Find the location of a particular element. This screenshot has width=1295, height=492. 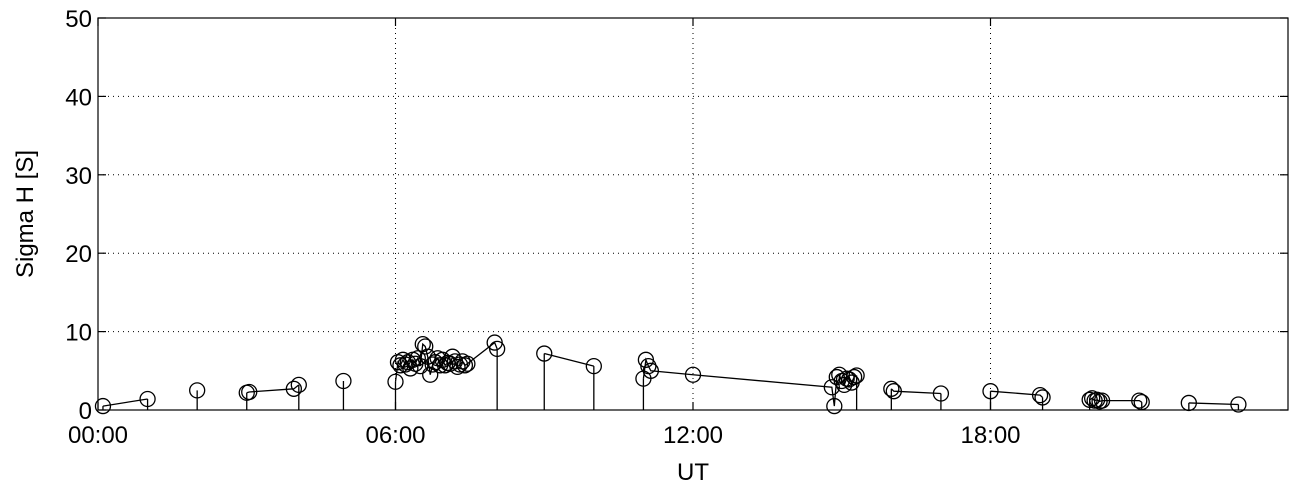

y-tick-label: 10 is located at coordinates (78, 333).